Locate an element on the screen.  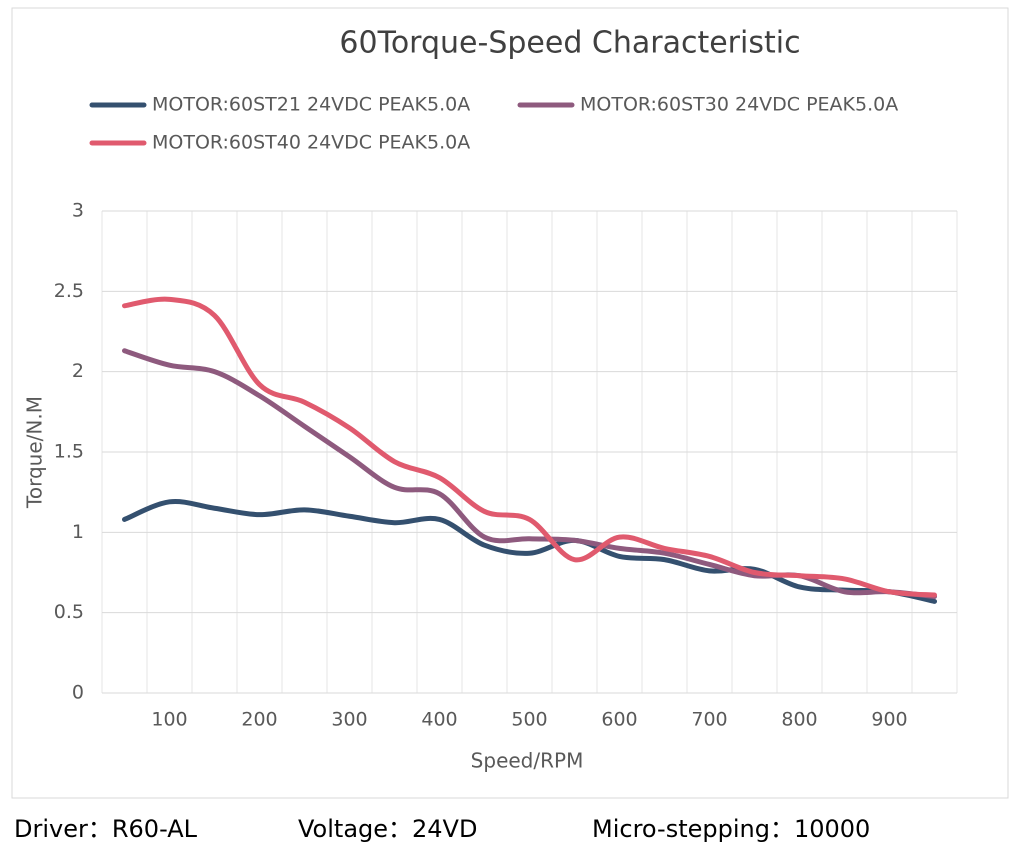
x-tick-label: 600 is located at coordinates (619, 720).